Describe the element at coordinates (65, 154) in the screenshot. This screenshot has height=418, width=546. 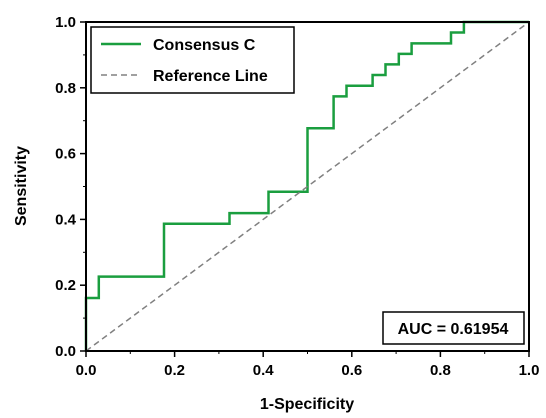
I see `y-tick-label: 0.6` at that location.